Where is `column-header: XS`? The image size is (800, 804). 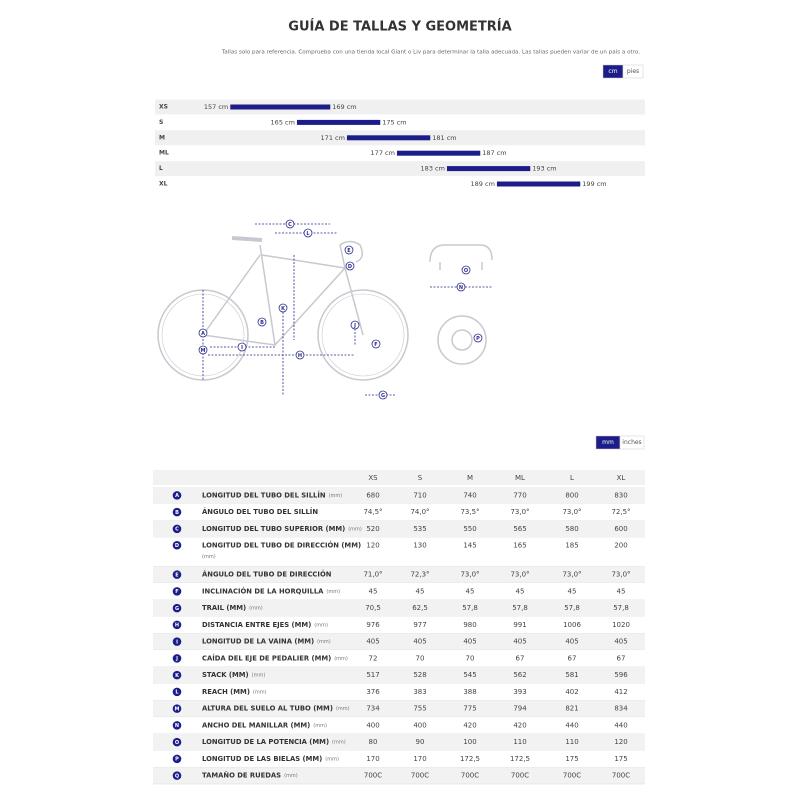 column-header: XS is located at coordinates (373, 478).